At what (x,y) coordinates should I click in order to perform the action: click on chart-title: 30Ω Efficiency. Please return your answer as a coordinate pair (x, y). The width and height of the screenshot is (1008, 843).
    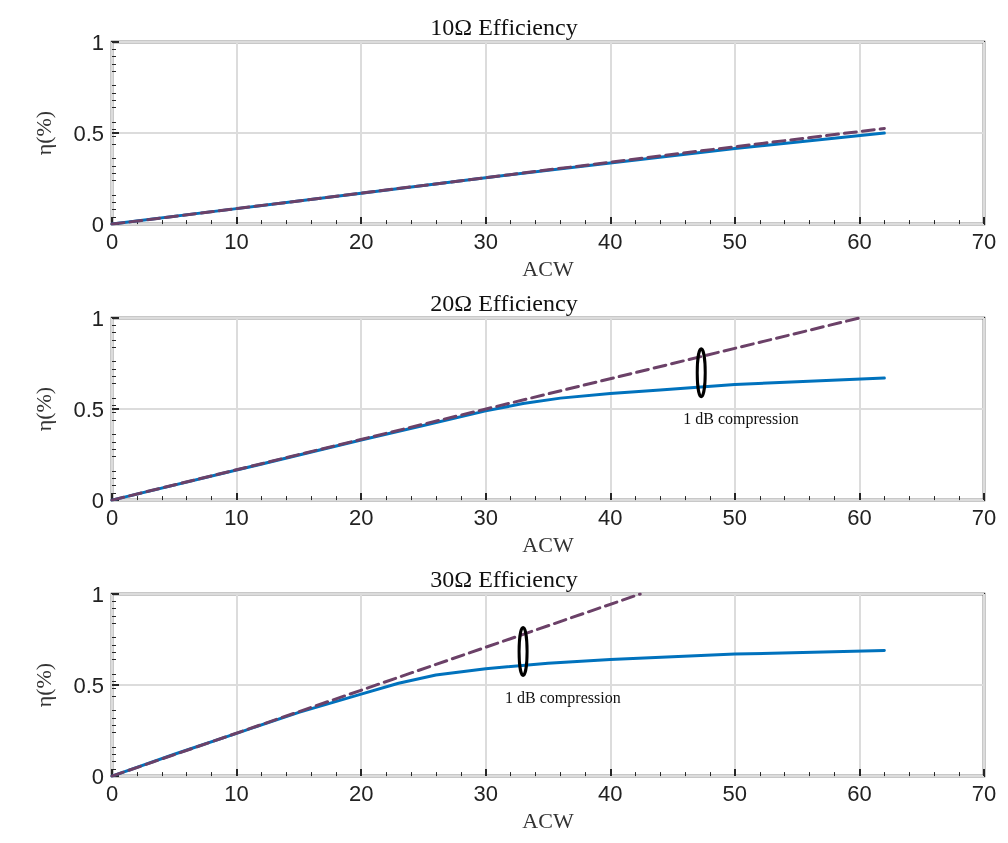
    Looking at the image, I should click on (504, 579).